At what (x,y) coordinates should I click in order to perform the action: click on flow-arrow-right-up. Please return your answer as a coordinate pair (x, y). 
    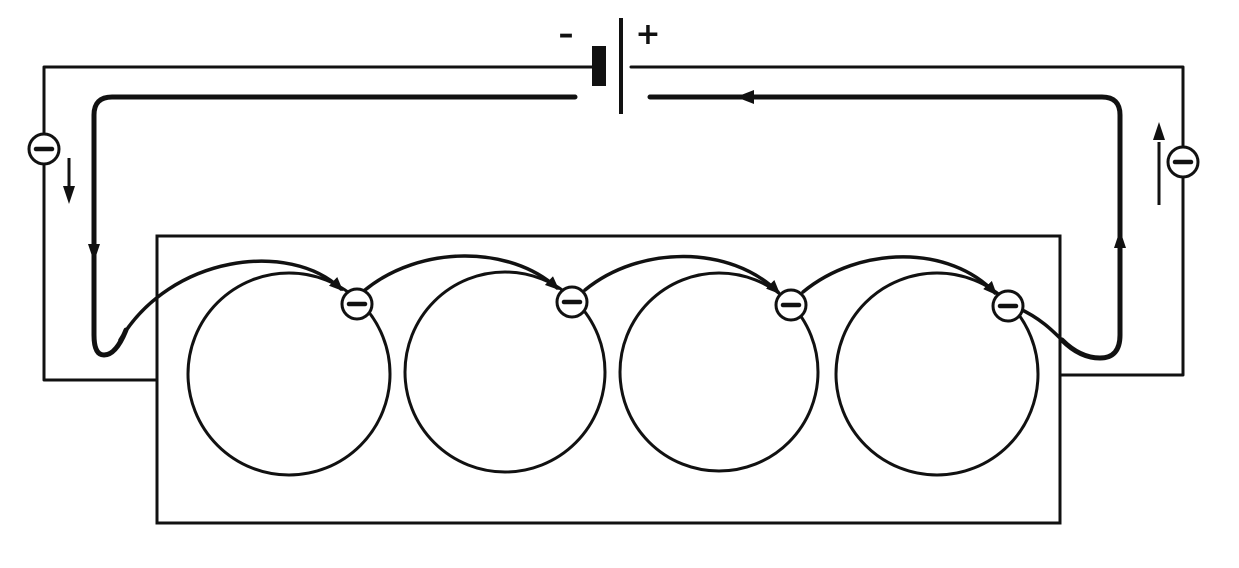
    Looking at the image, I should click on (1120, 239).